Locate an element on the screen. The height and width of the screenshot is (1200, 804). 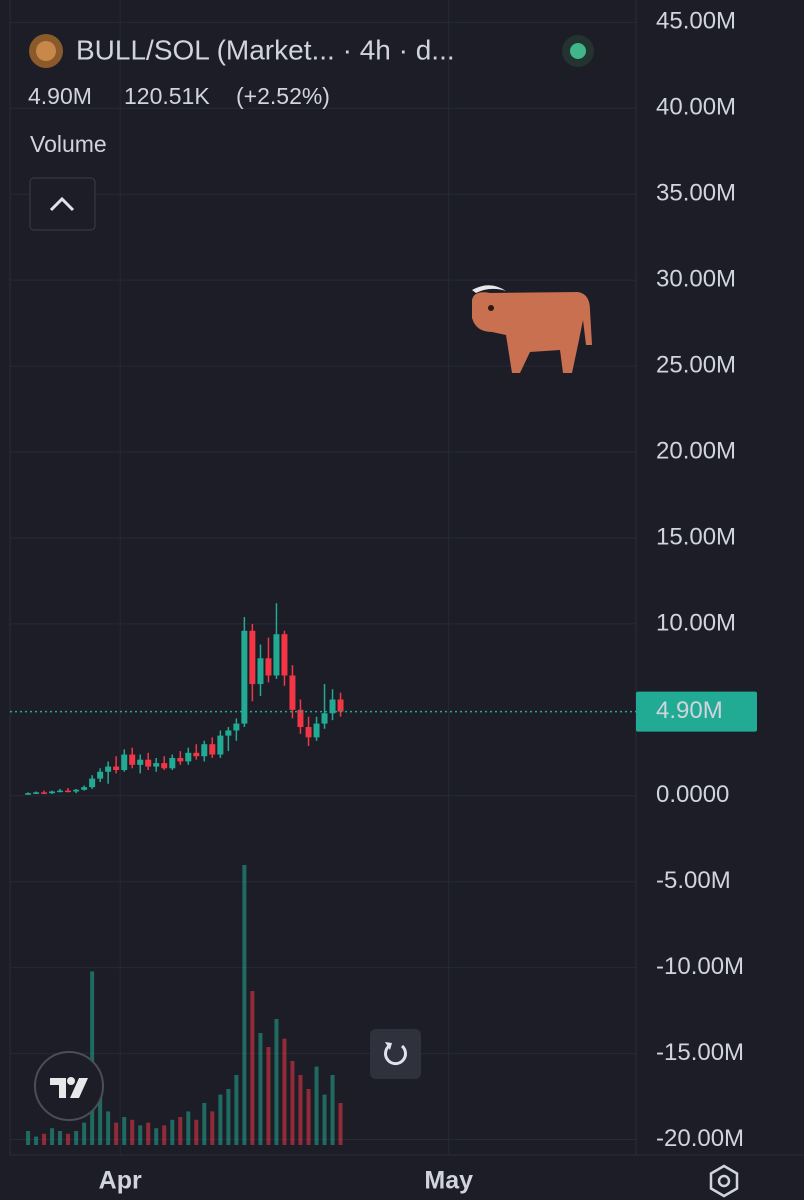
header-change: 120.51K is located at coordinates (167, 96).